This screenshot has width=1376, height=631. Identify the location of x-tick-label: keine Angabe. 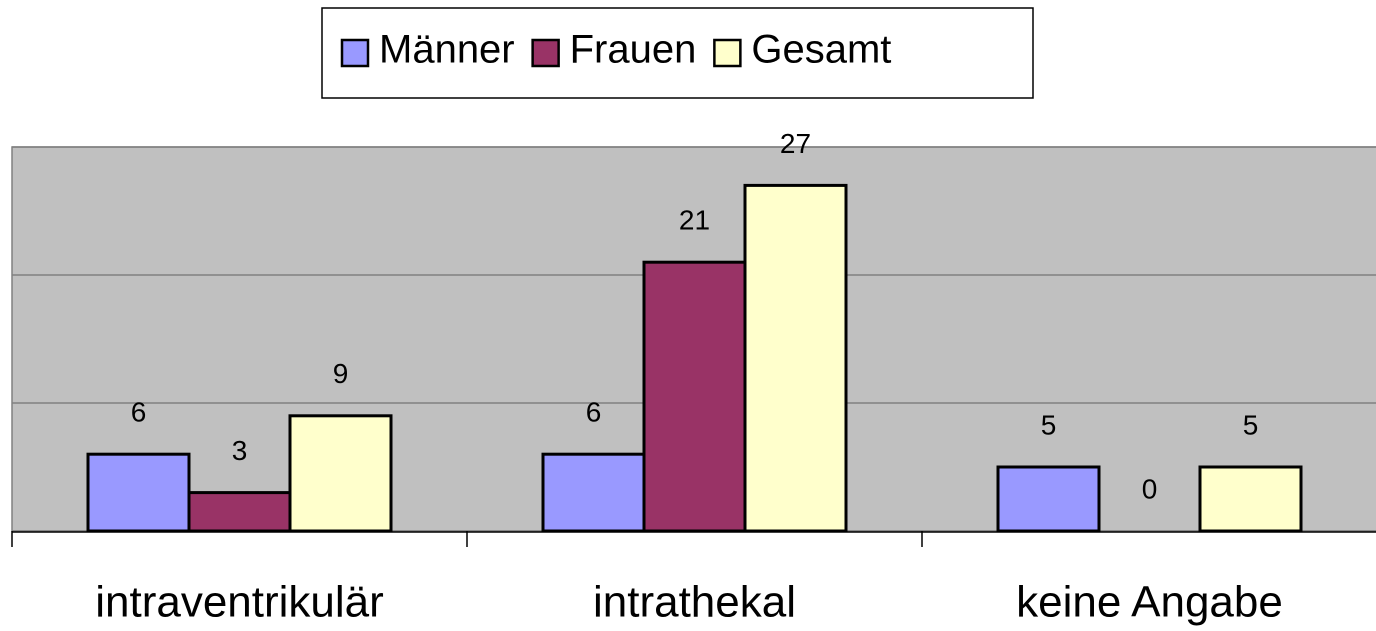
(1149, 602).